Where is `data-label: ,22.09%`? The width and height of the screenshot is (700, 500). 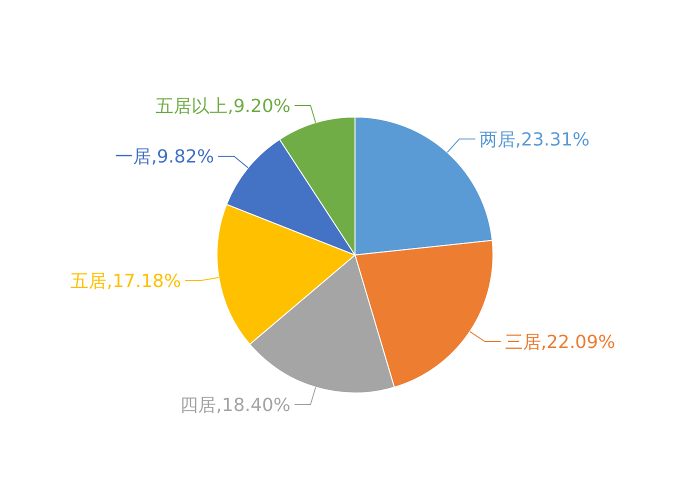 data-label: ,22.09% is located at coordinates (578, 342).